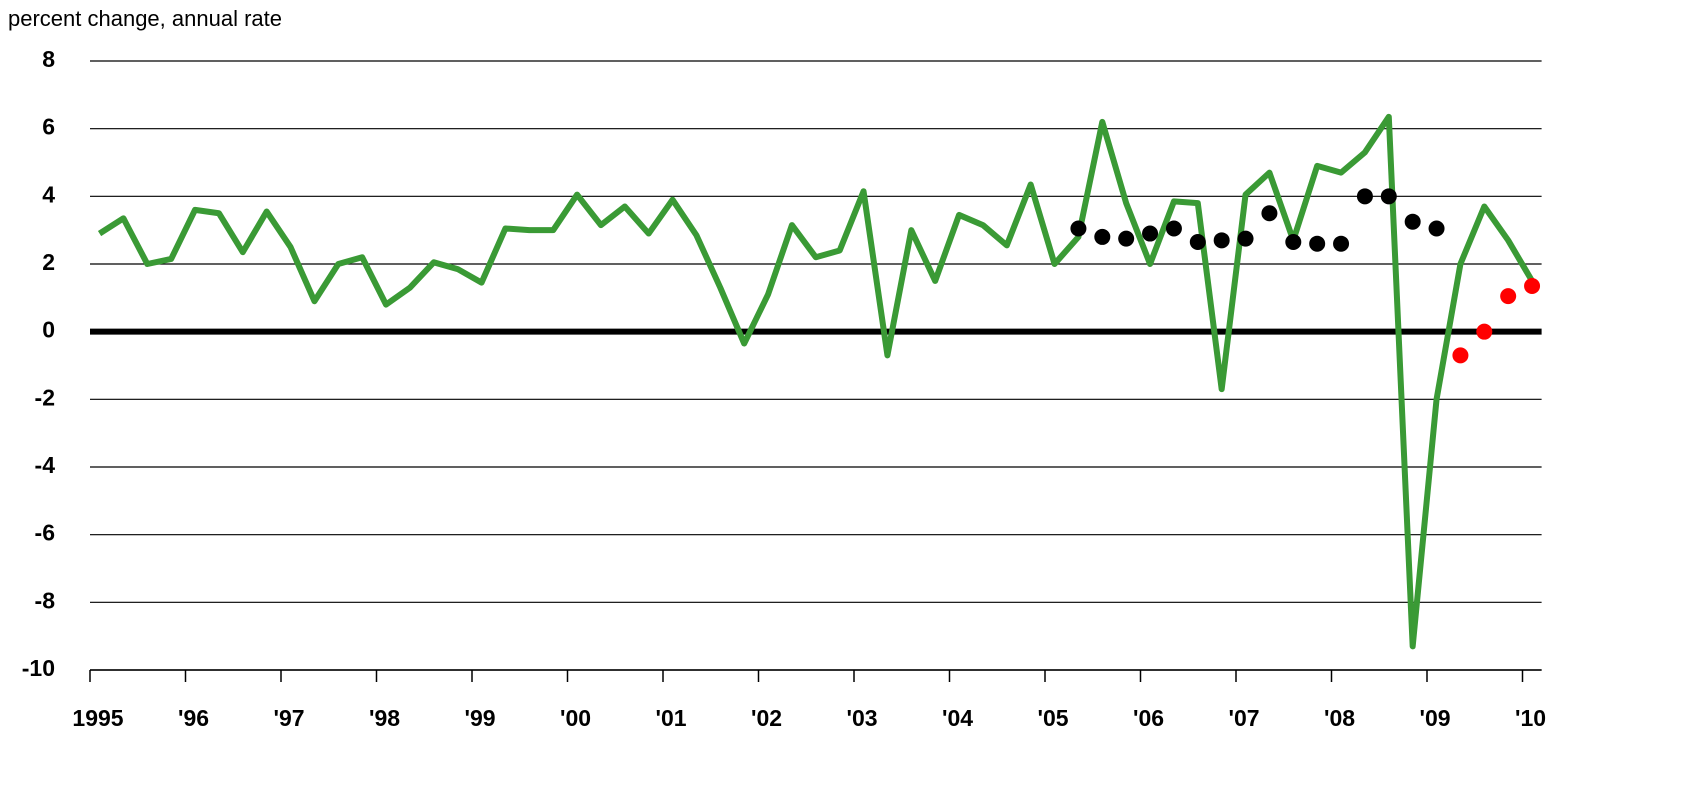 The height and width of the screenshot is (796, 1683). I want to click on y-tick-label: -2, so click(45, 397).